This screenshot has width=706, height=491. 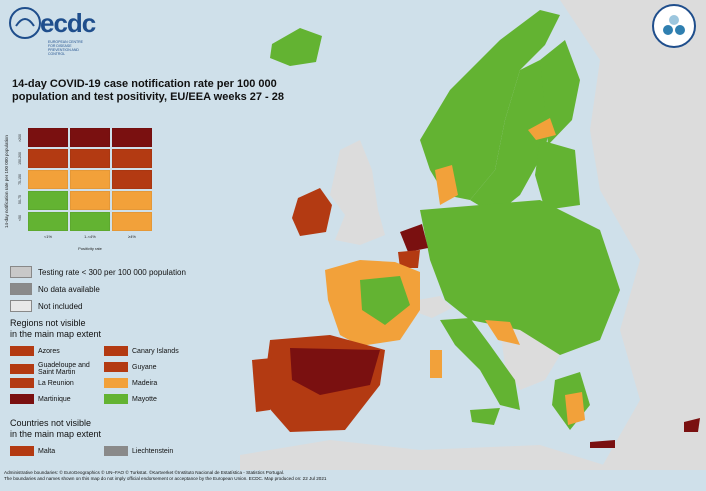 I want to click on region-label: Mayotte, so click(x=144, y=399).